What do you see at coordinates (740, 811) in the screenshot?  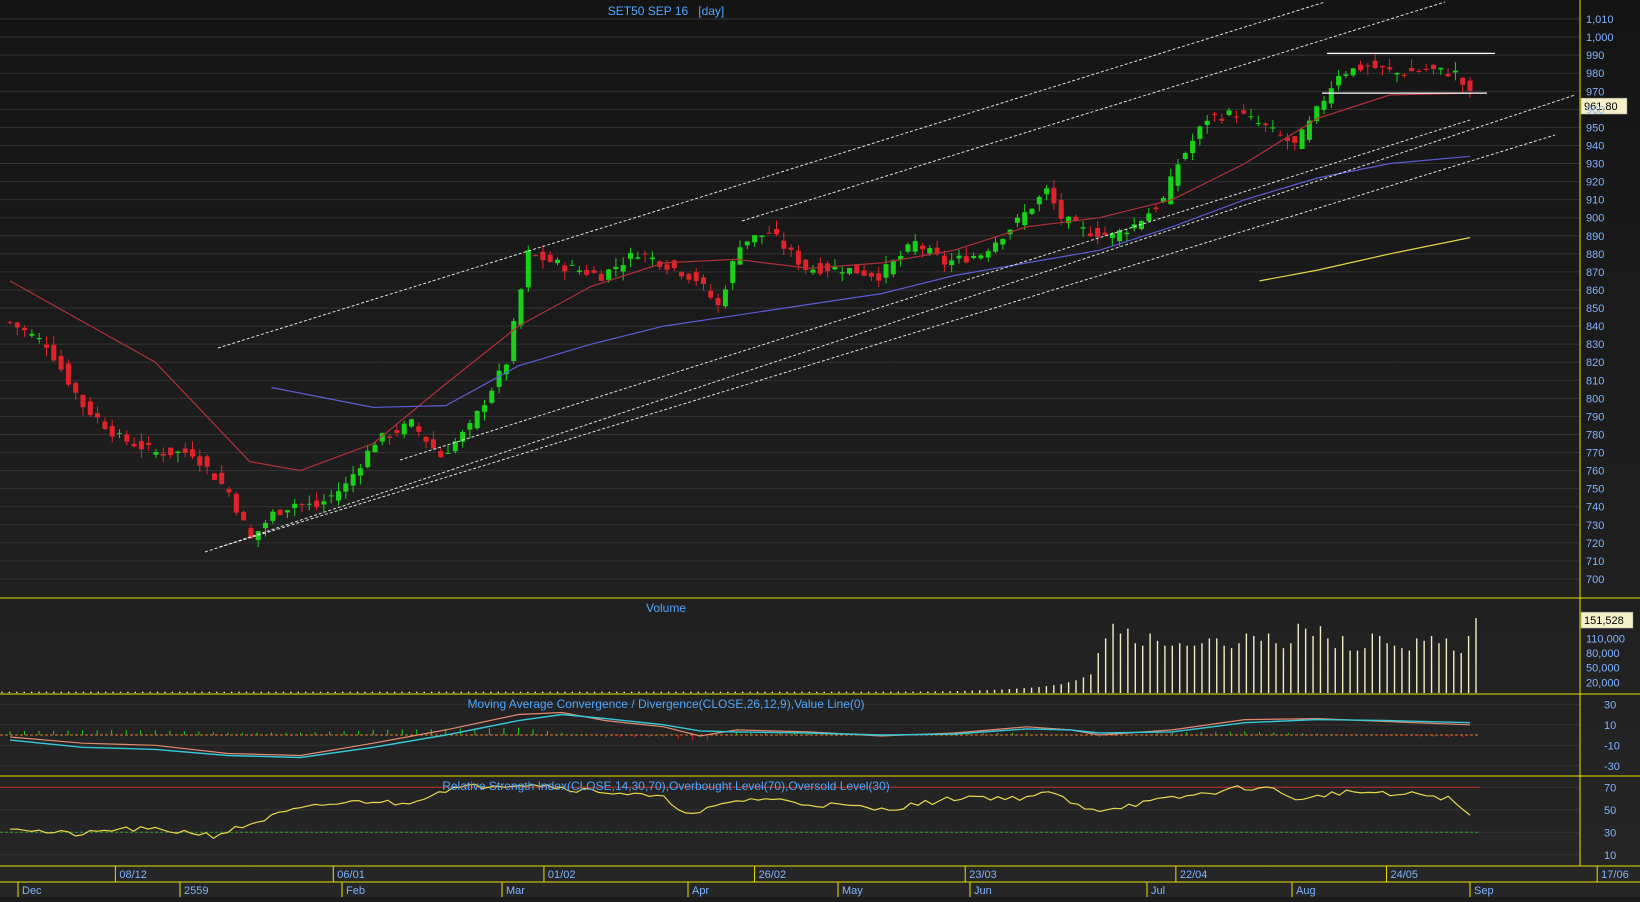 I see `rsi-panel` at bounding box center [740, 811].